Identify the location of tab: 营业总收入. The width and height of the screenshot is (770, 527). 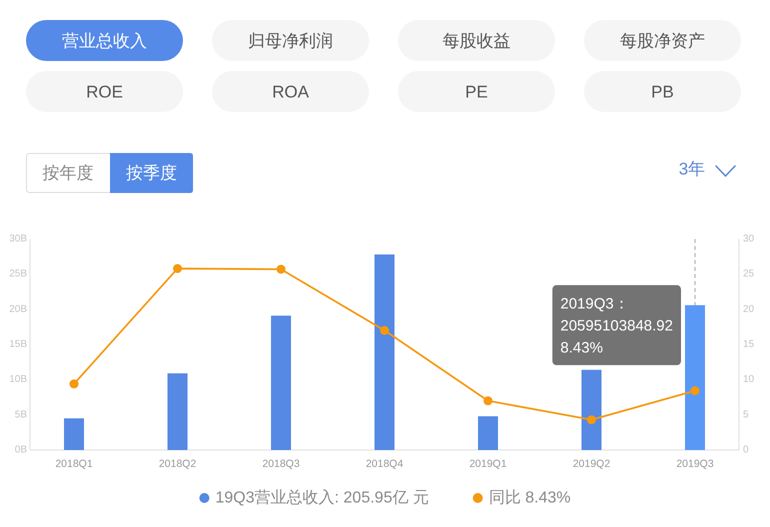
(104, 40).